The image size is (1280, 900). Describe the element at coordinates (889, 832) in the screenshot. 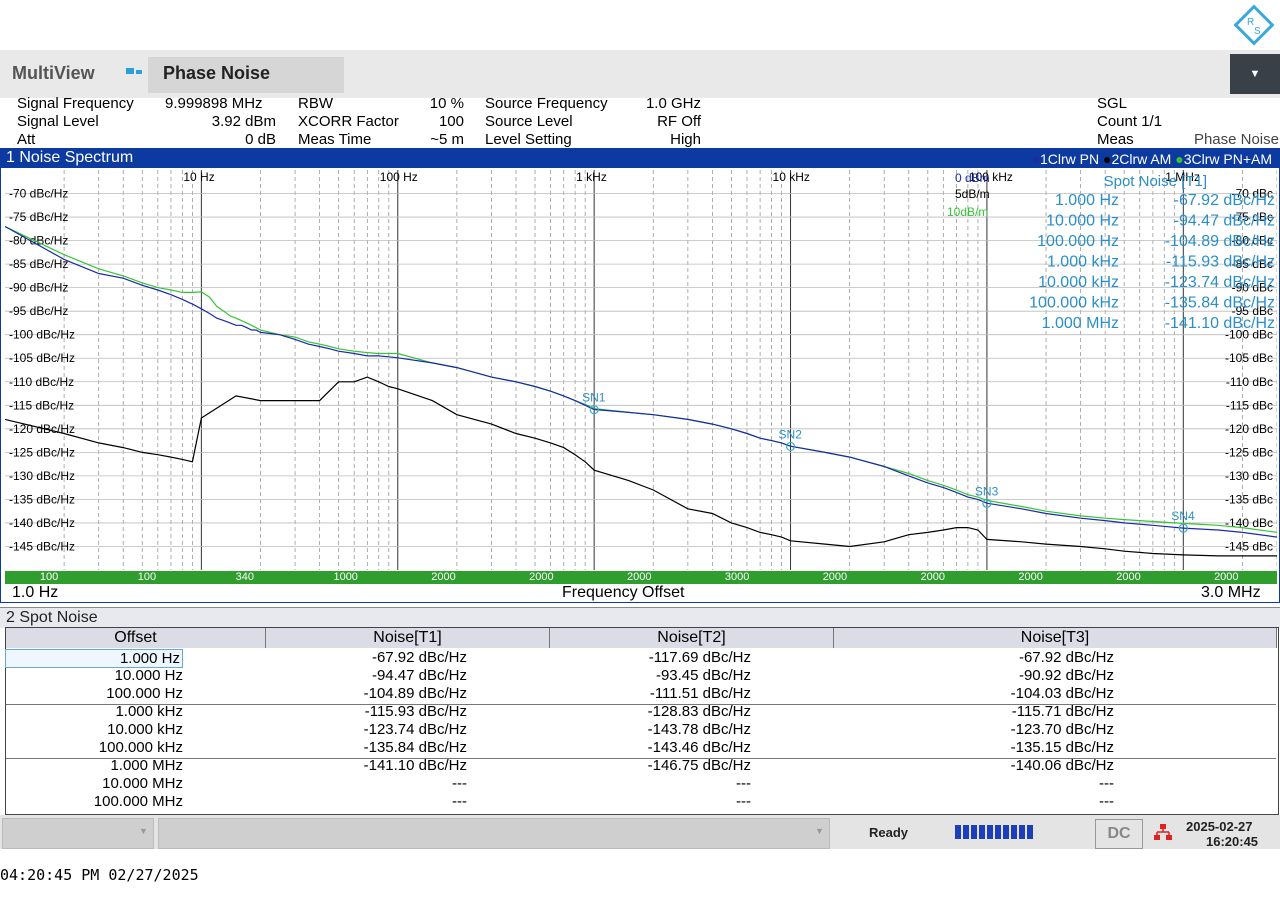

I see `ready-status: Ready` at that location.